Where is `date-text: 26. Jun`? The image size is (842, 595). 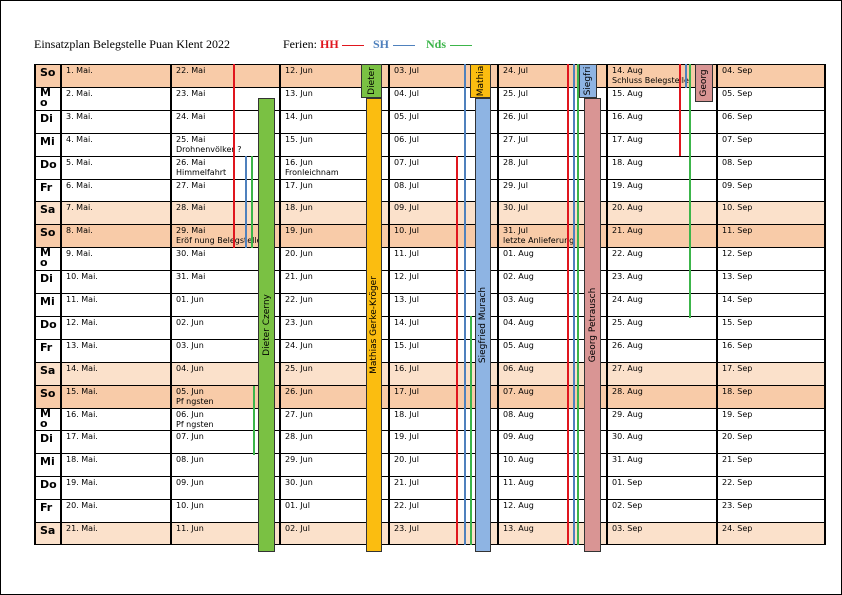
date-text: 26. Jun is located at coordinates (299, 391).